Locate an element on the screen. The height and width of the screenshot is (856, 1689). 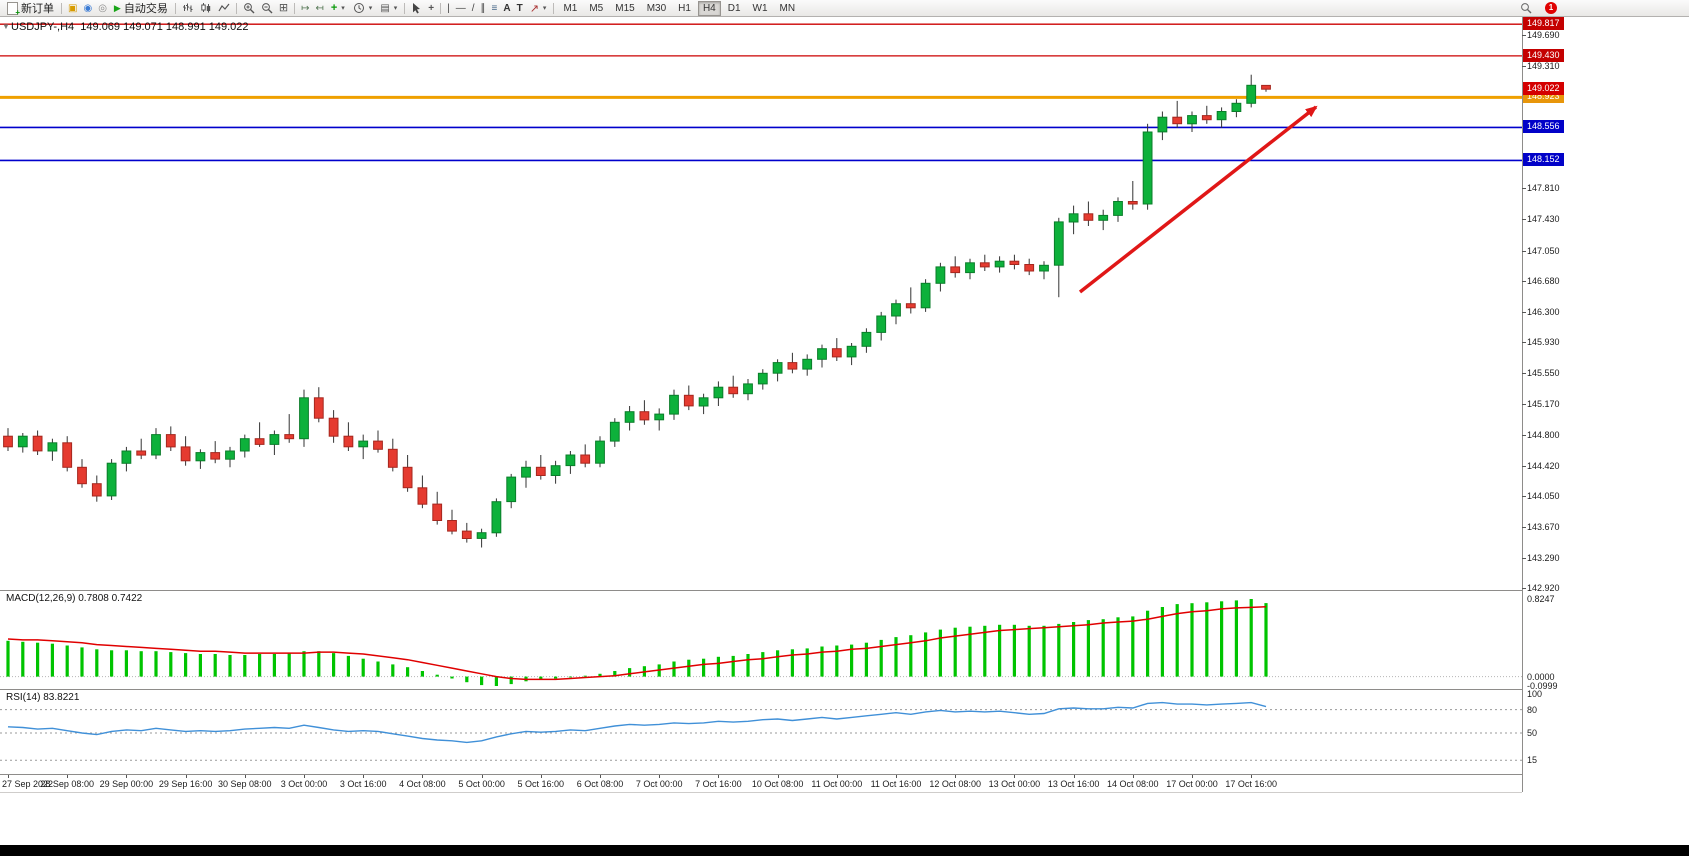
fibonacci-tool-icon: ≡ is located at coordinates (494, 8).